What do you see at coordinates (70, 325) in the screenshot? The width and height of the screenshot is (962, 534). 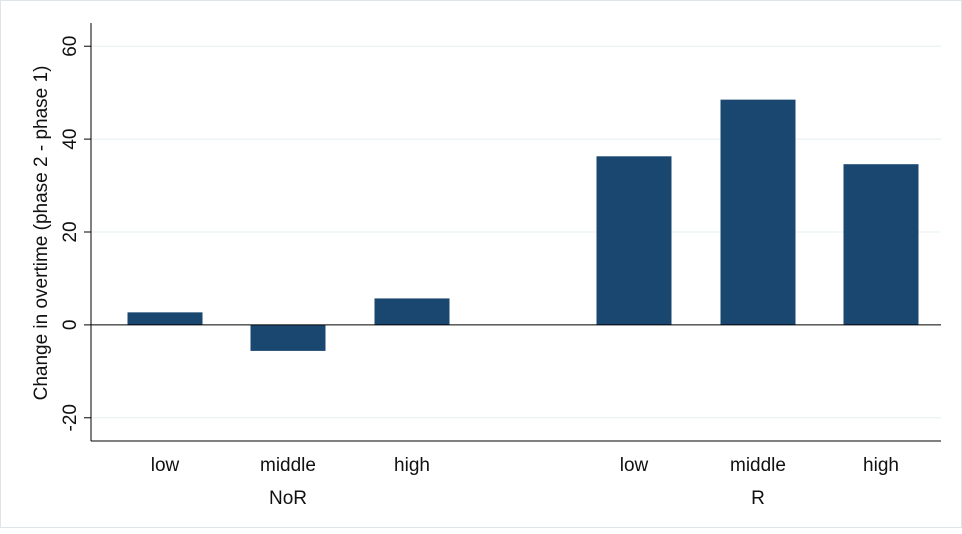 I see `y-tick-label: 0` at bounding box center [70, 325].